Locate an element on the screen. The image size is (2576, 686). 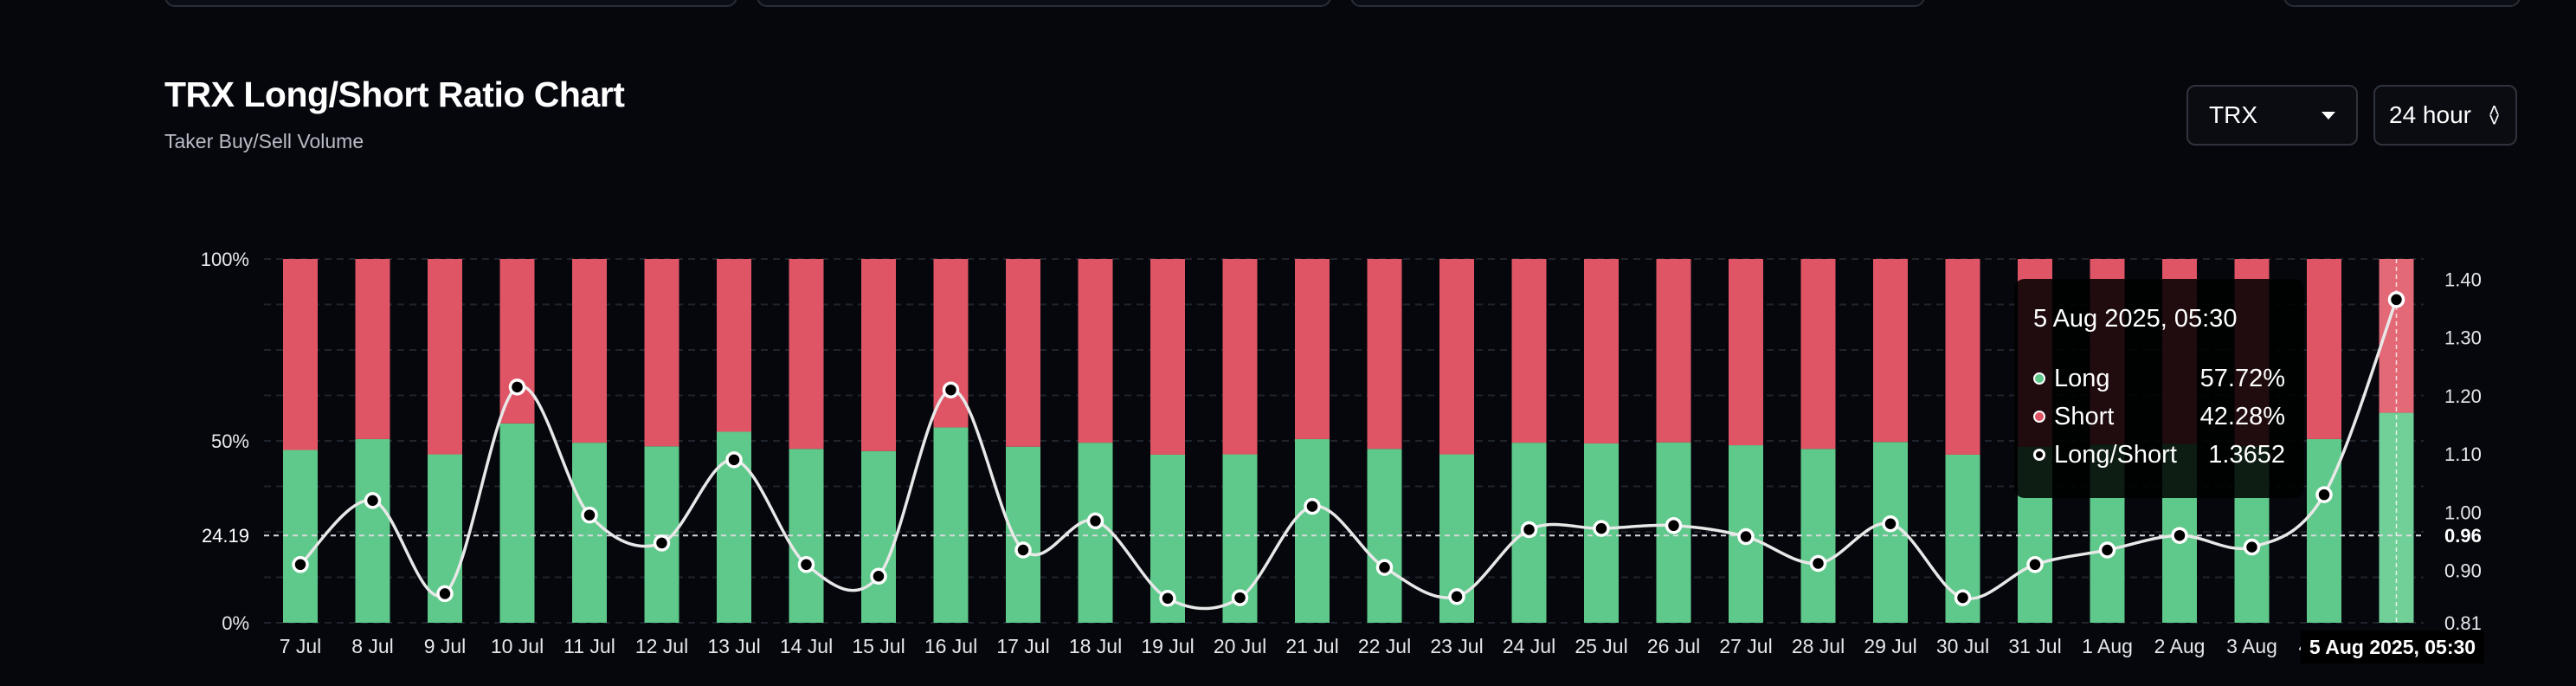
tooltip-row-short: Short 42.28% is located at coordinates (2159, 417).